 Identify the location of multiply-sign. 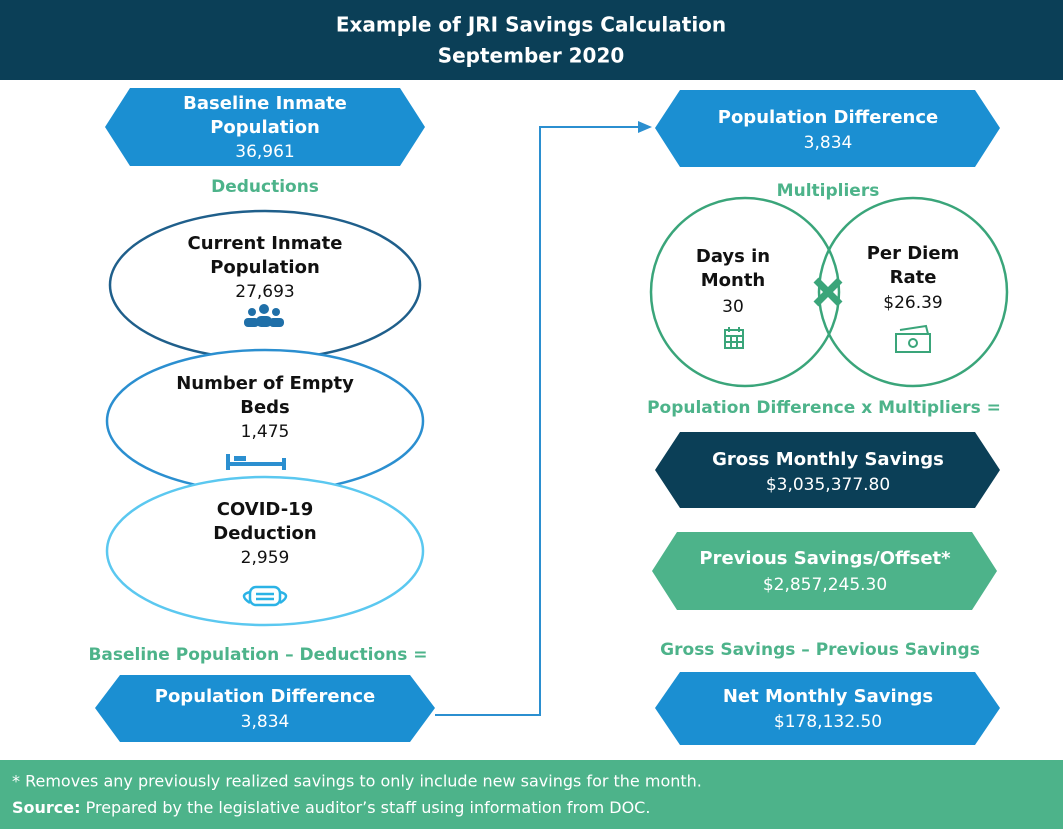
(828, 292).